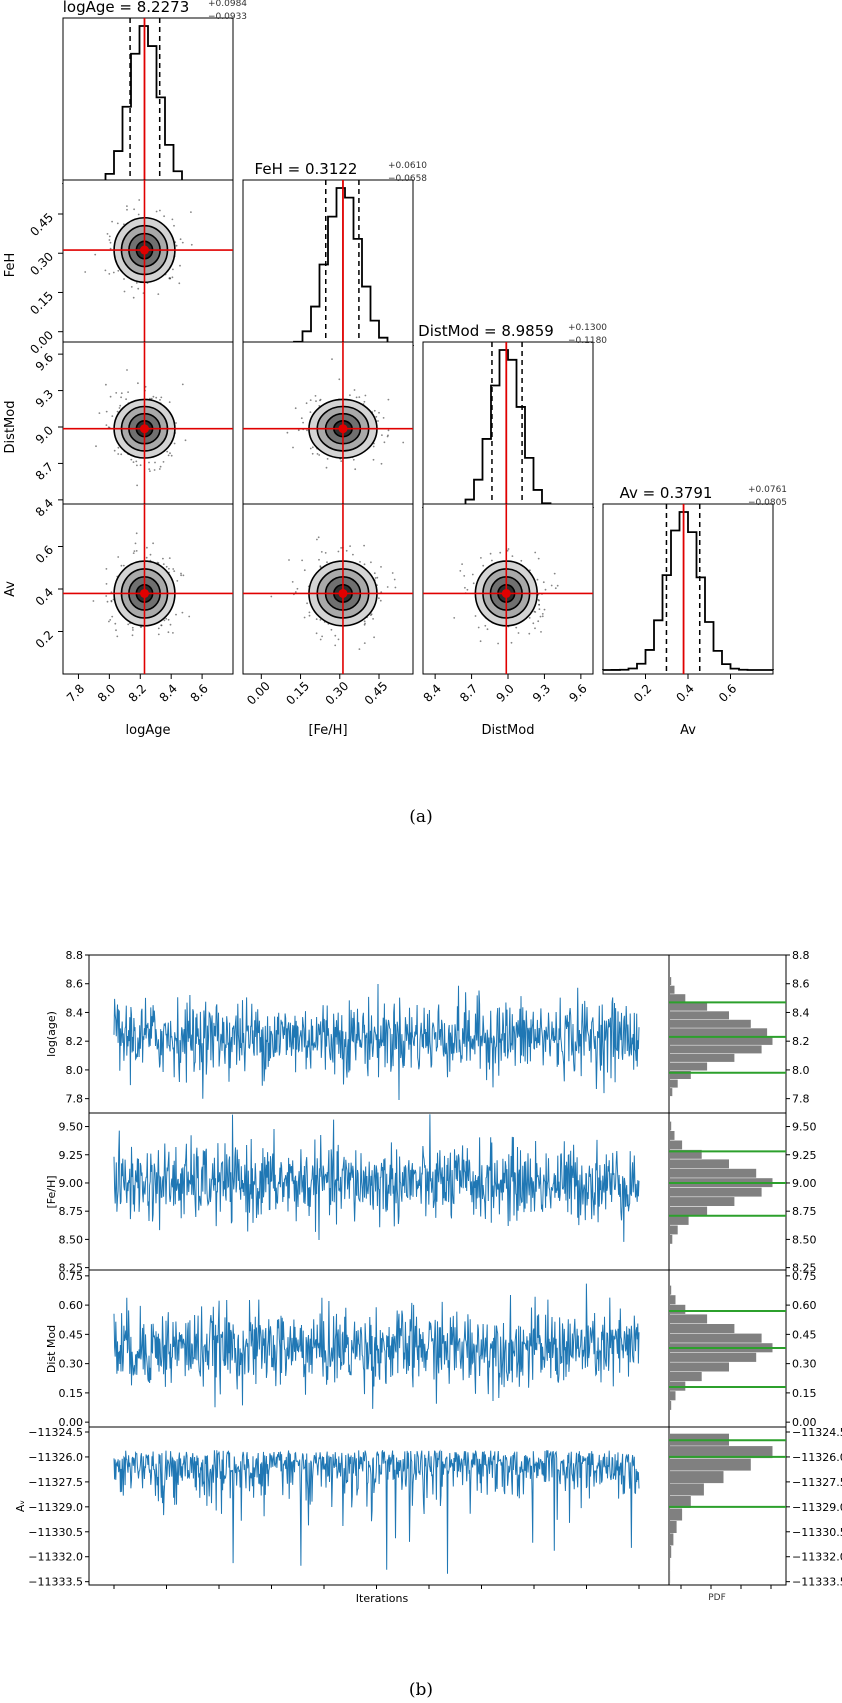 The width and height of the screenshot is (842, 1703). What do you see at coordinates (727, 692) in the screenshot?
I see `x-tick-label: 0.6` at bounding box center [727, 692].